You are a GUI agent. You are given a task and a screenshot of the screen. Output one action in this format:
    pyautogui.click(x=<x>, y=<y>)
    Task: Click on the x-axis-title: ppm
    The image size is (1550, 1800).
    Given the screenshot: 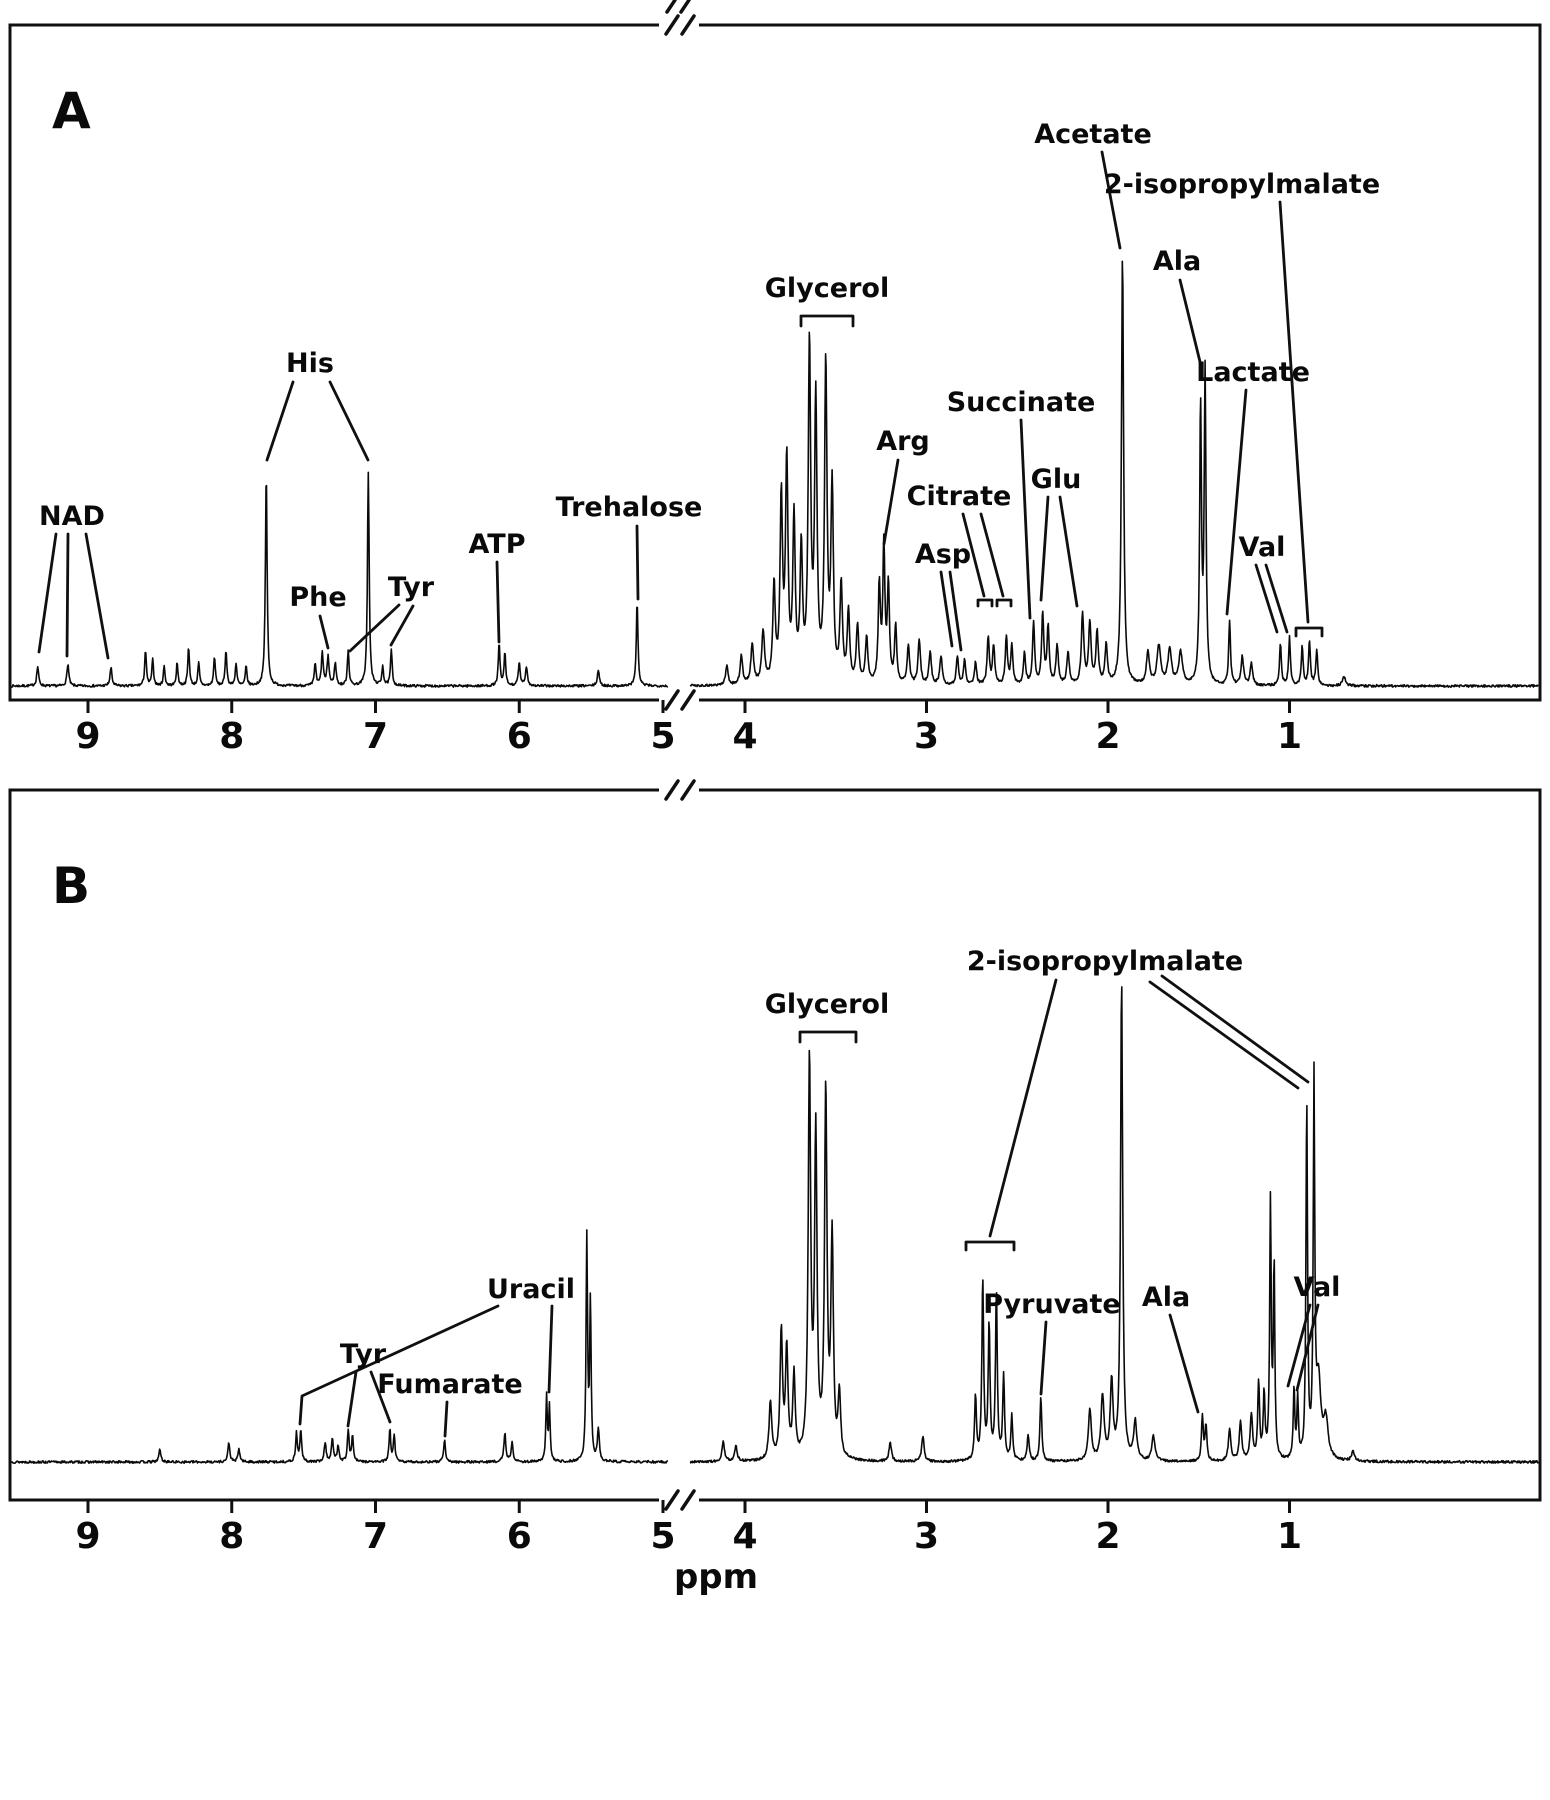 What is the action you would take?
    pyautogui.click(x=716, y=1577)
    